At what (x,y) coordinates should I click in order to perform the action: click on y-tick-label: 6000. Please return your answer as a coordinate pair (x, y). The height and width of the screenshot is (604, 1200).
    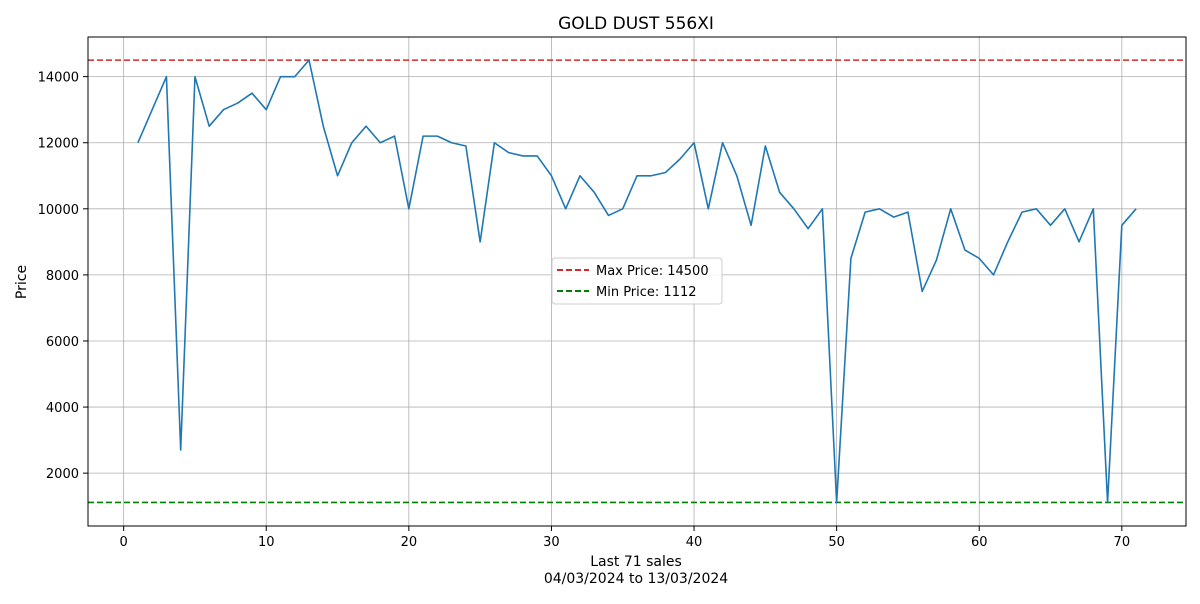
    Looking at the image, I should click on (62, 342).